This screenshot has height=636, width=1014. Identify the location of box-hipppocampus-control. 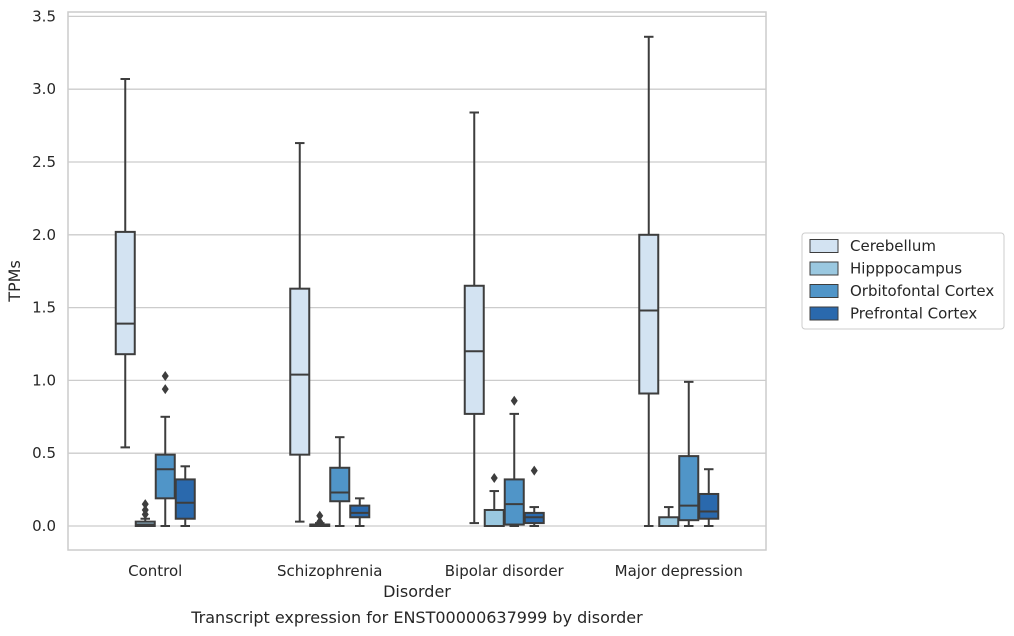
(145, 513).